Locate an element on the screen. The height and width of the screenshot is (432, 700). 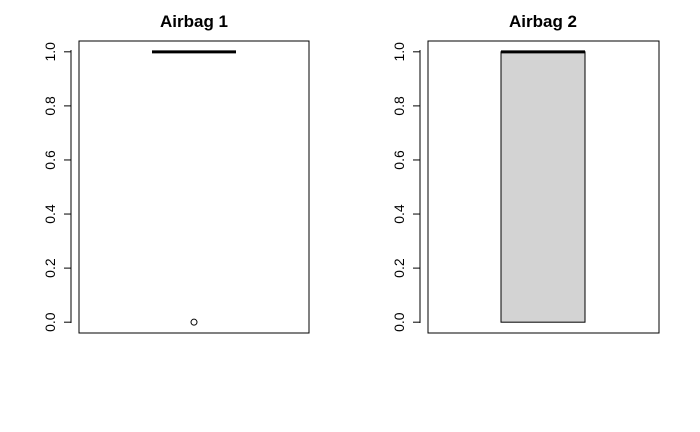
box-iqr is located at coordinates (543, 187).